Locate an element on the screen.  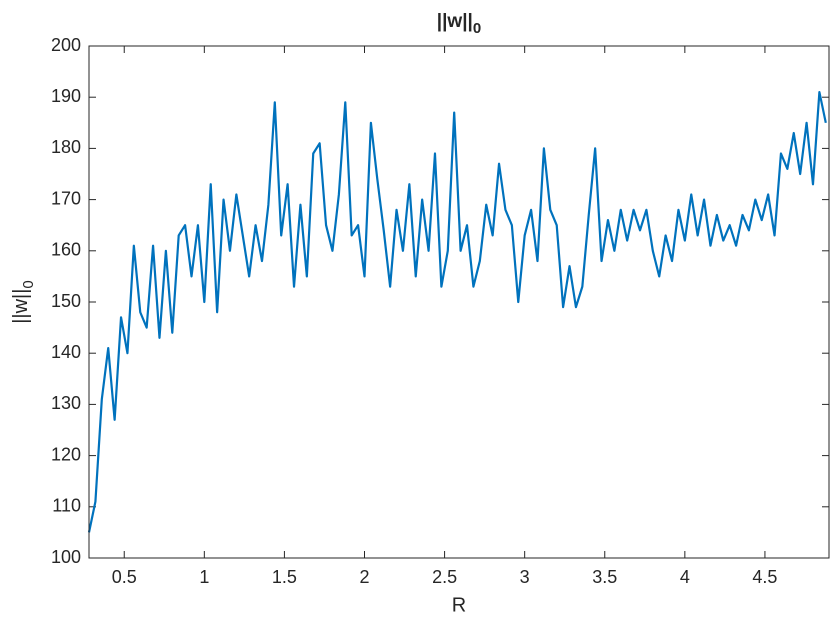
y-tick-label: 150 is located at coordinates (66, 301).